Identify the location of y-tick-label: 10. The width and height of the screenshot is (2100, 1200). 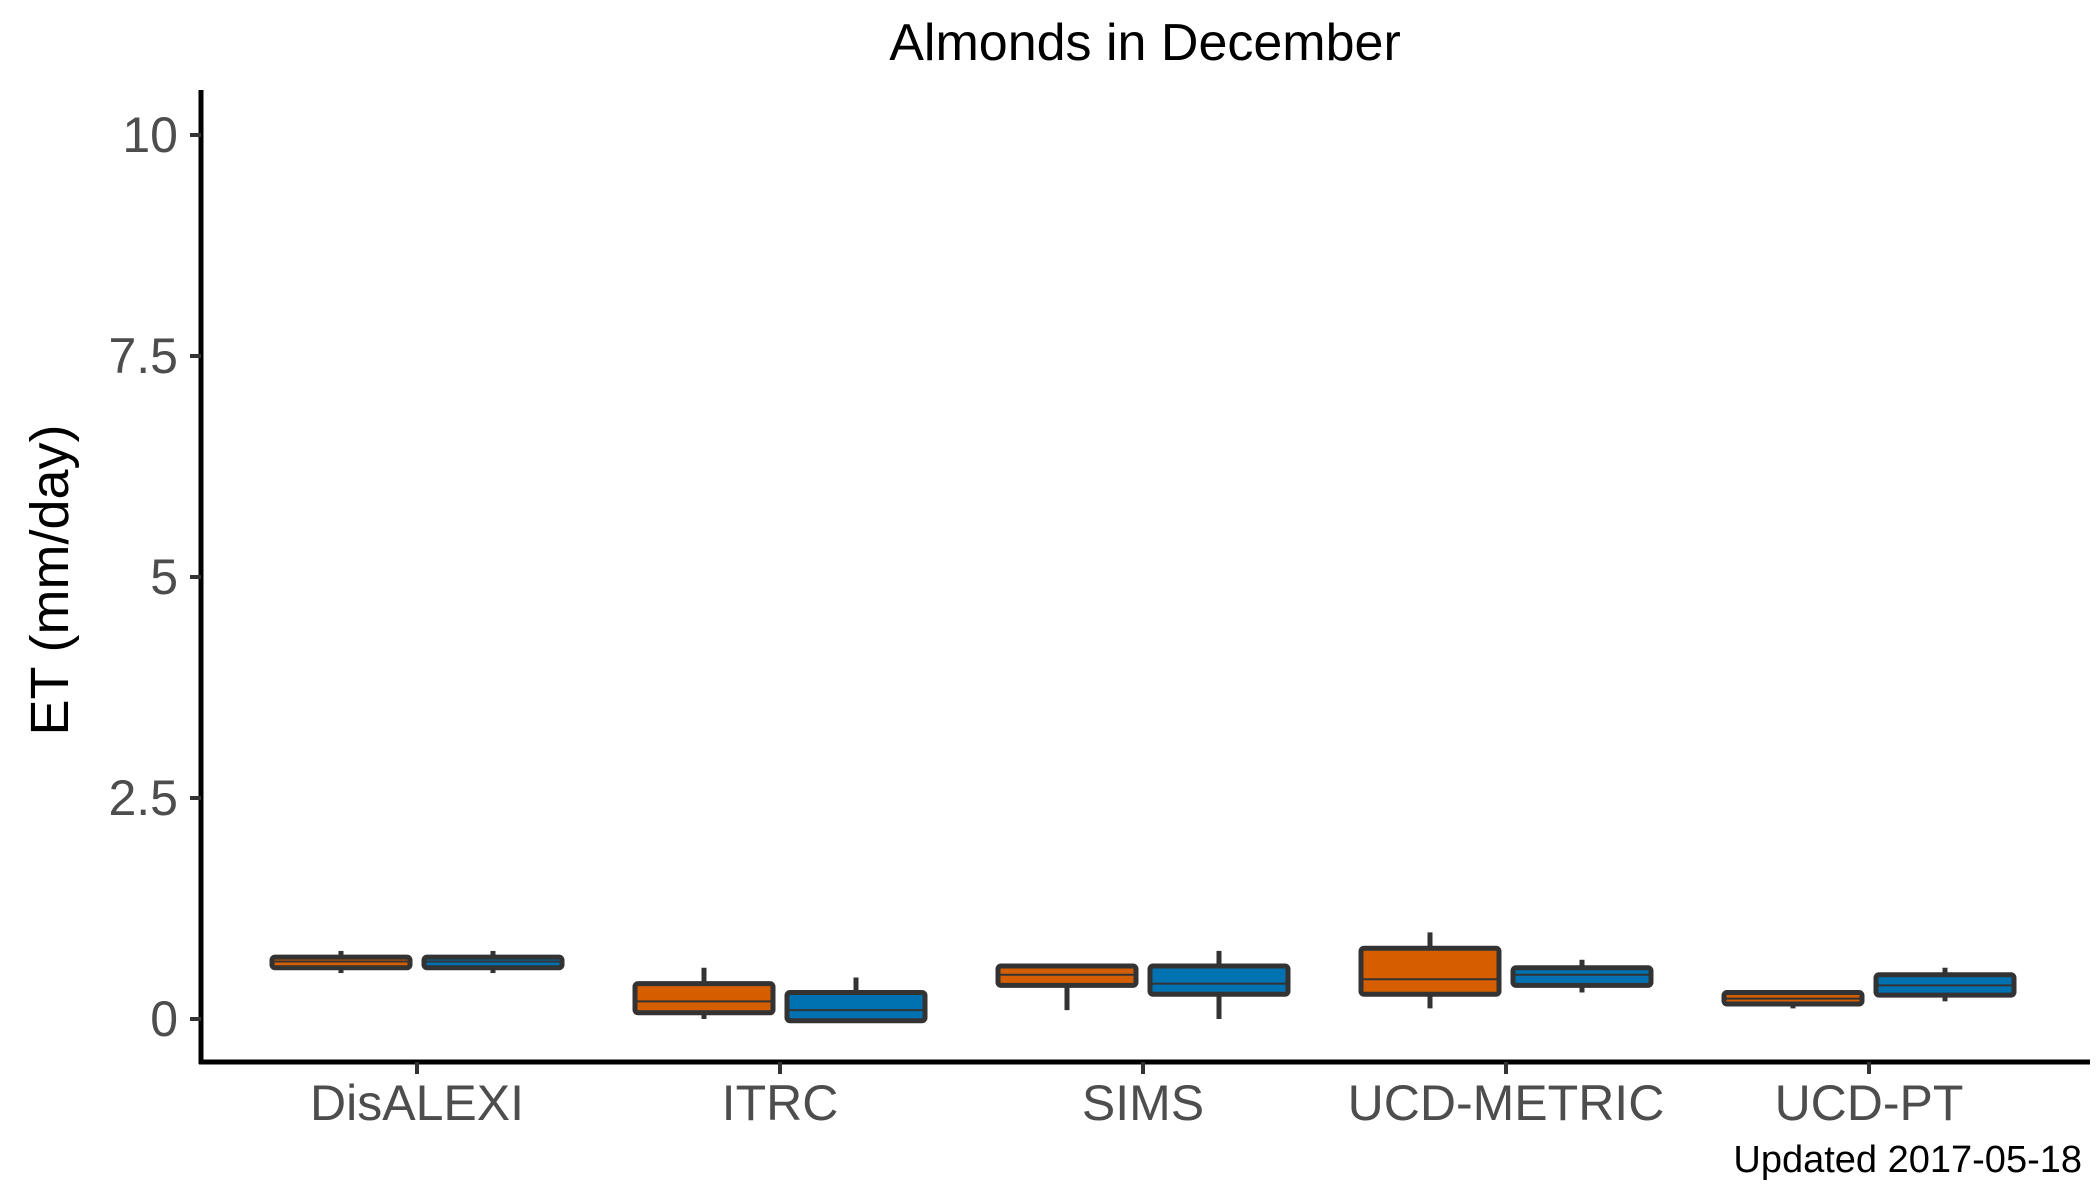
(150, 135).